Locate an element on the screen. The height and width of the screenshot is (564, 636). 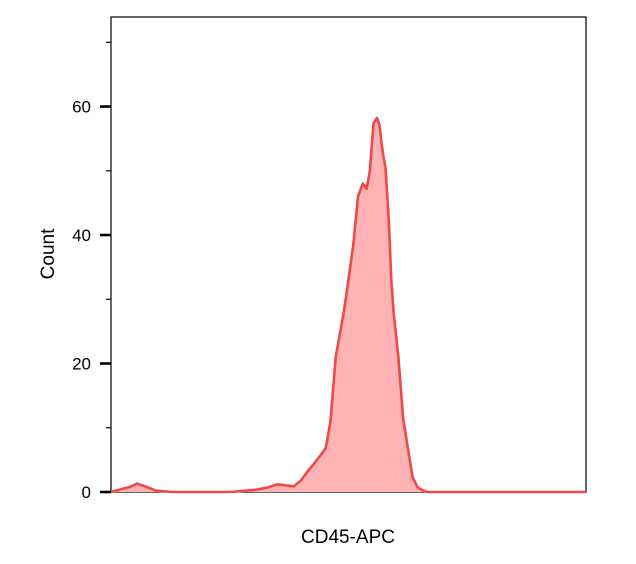
x-axis-label: CD45-APC is located at coordinates (348, 537).